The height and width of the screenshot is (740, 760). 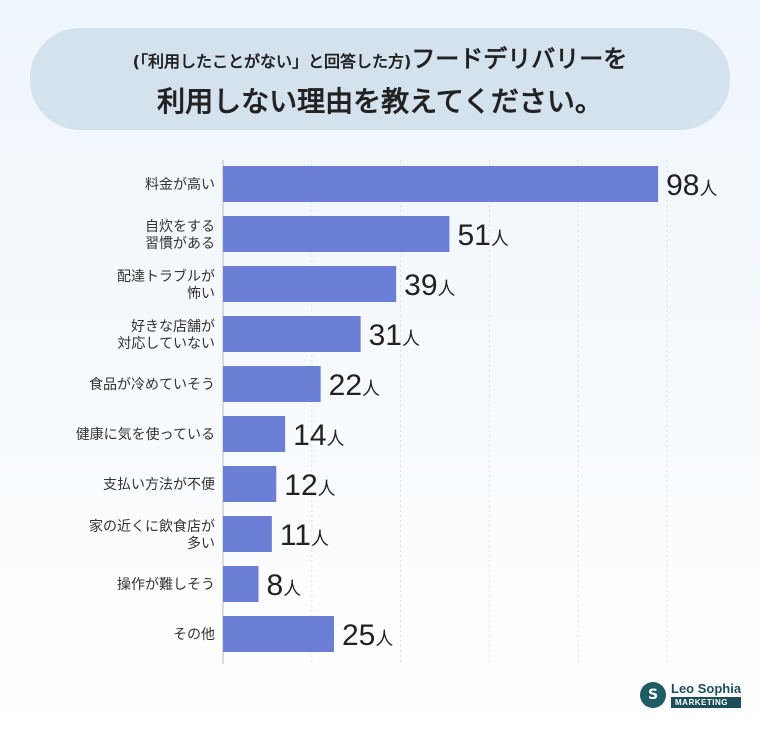 I want to click on data-label: 11人, so click(x=304, y=535).